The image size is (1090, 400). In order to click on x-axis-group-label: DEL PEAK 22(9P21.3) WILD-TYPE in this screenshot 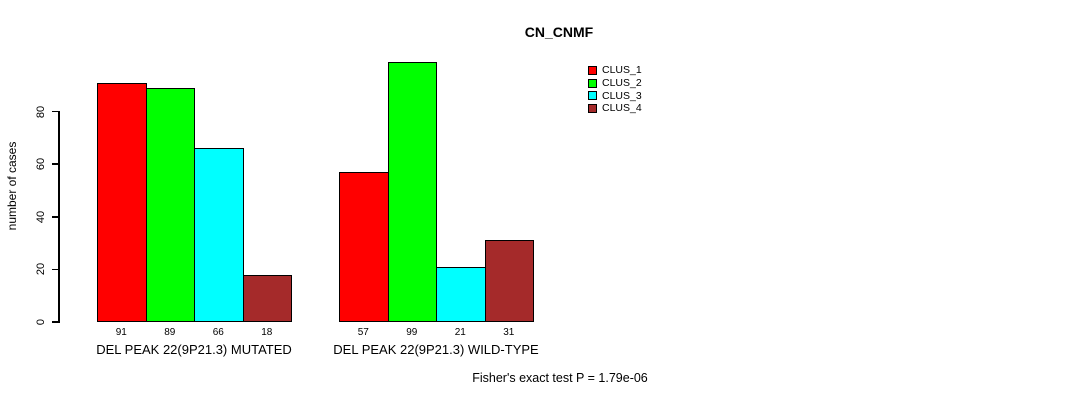, I will do `click(436, 349)`.